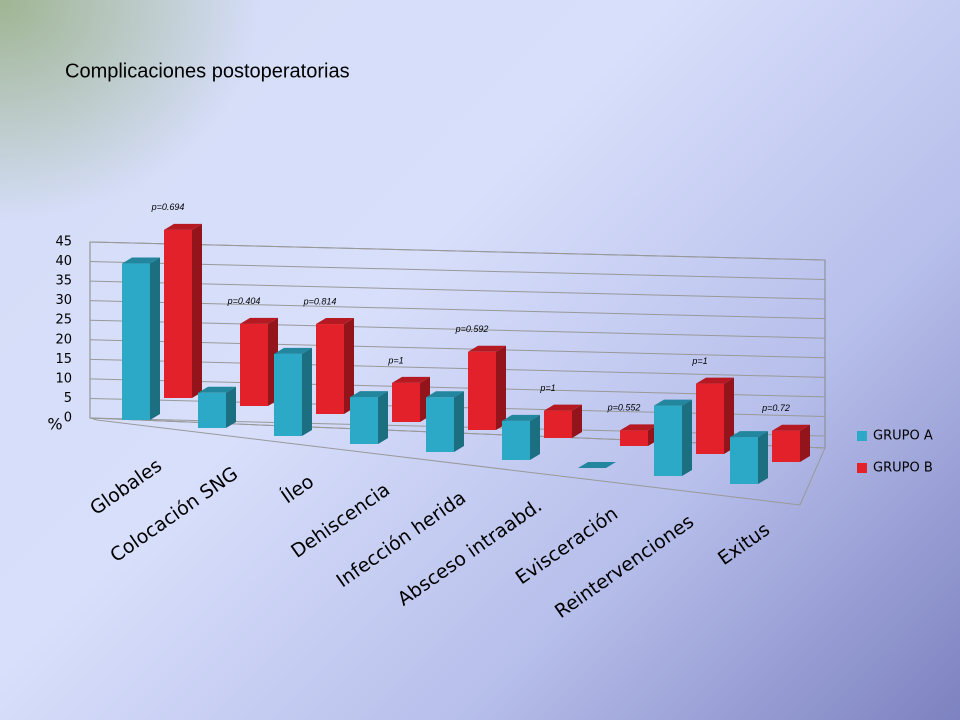 The height and width of the screenshot is (720, 960). Describe the element at coordinates (63, 378) in the screenshot. I see `y-tick-label: 10` at that location.